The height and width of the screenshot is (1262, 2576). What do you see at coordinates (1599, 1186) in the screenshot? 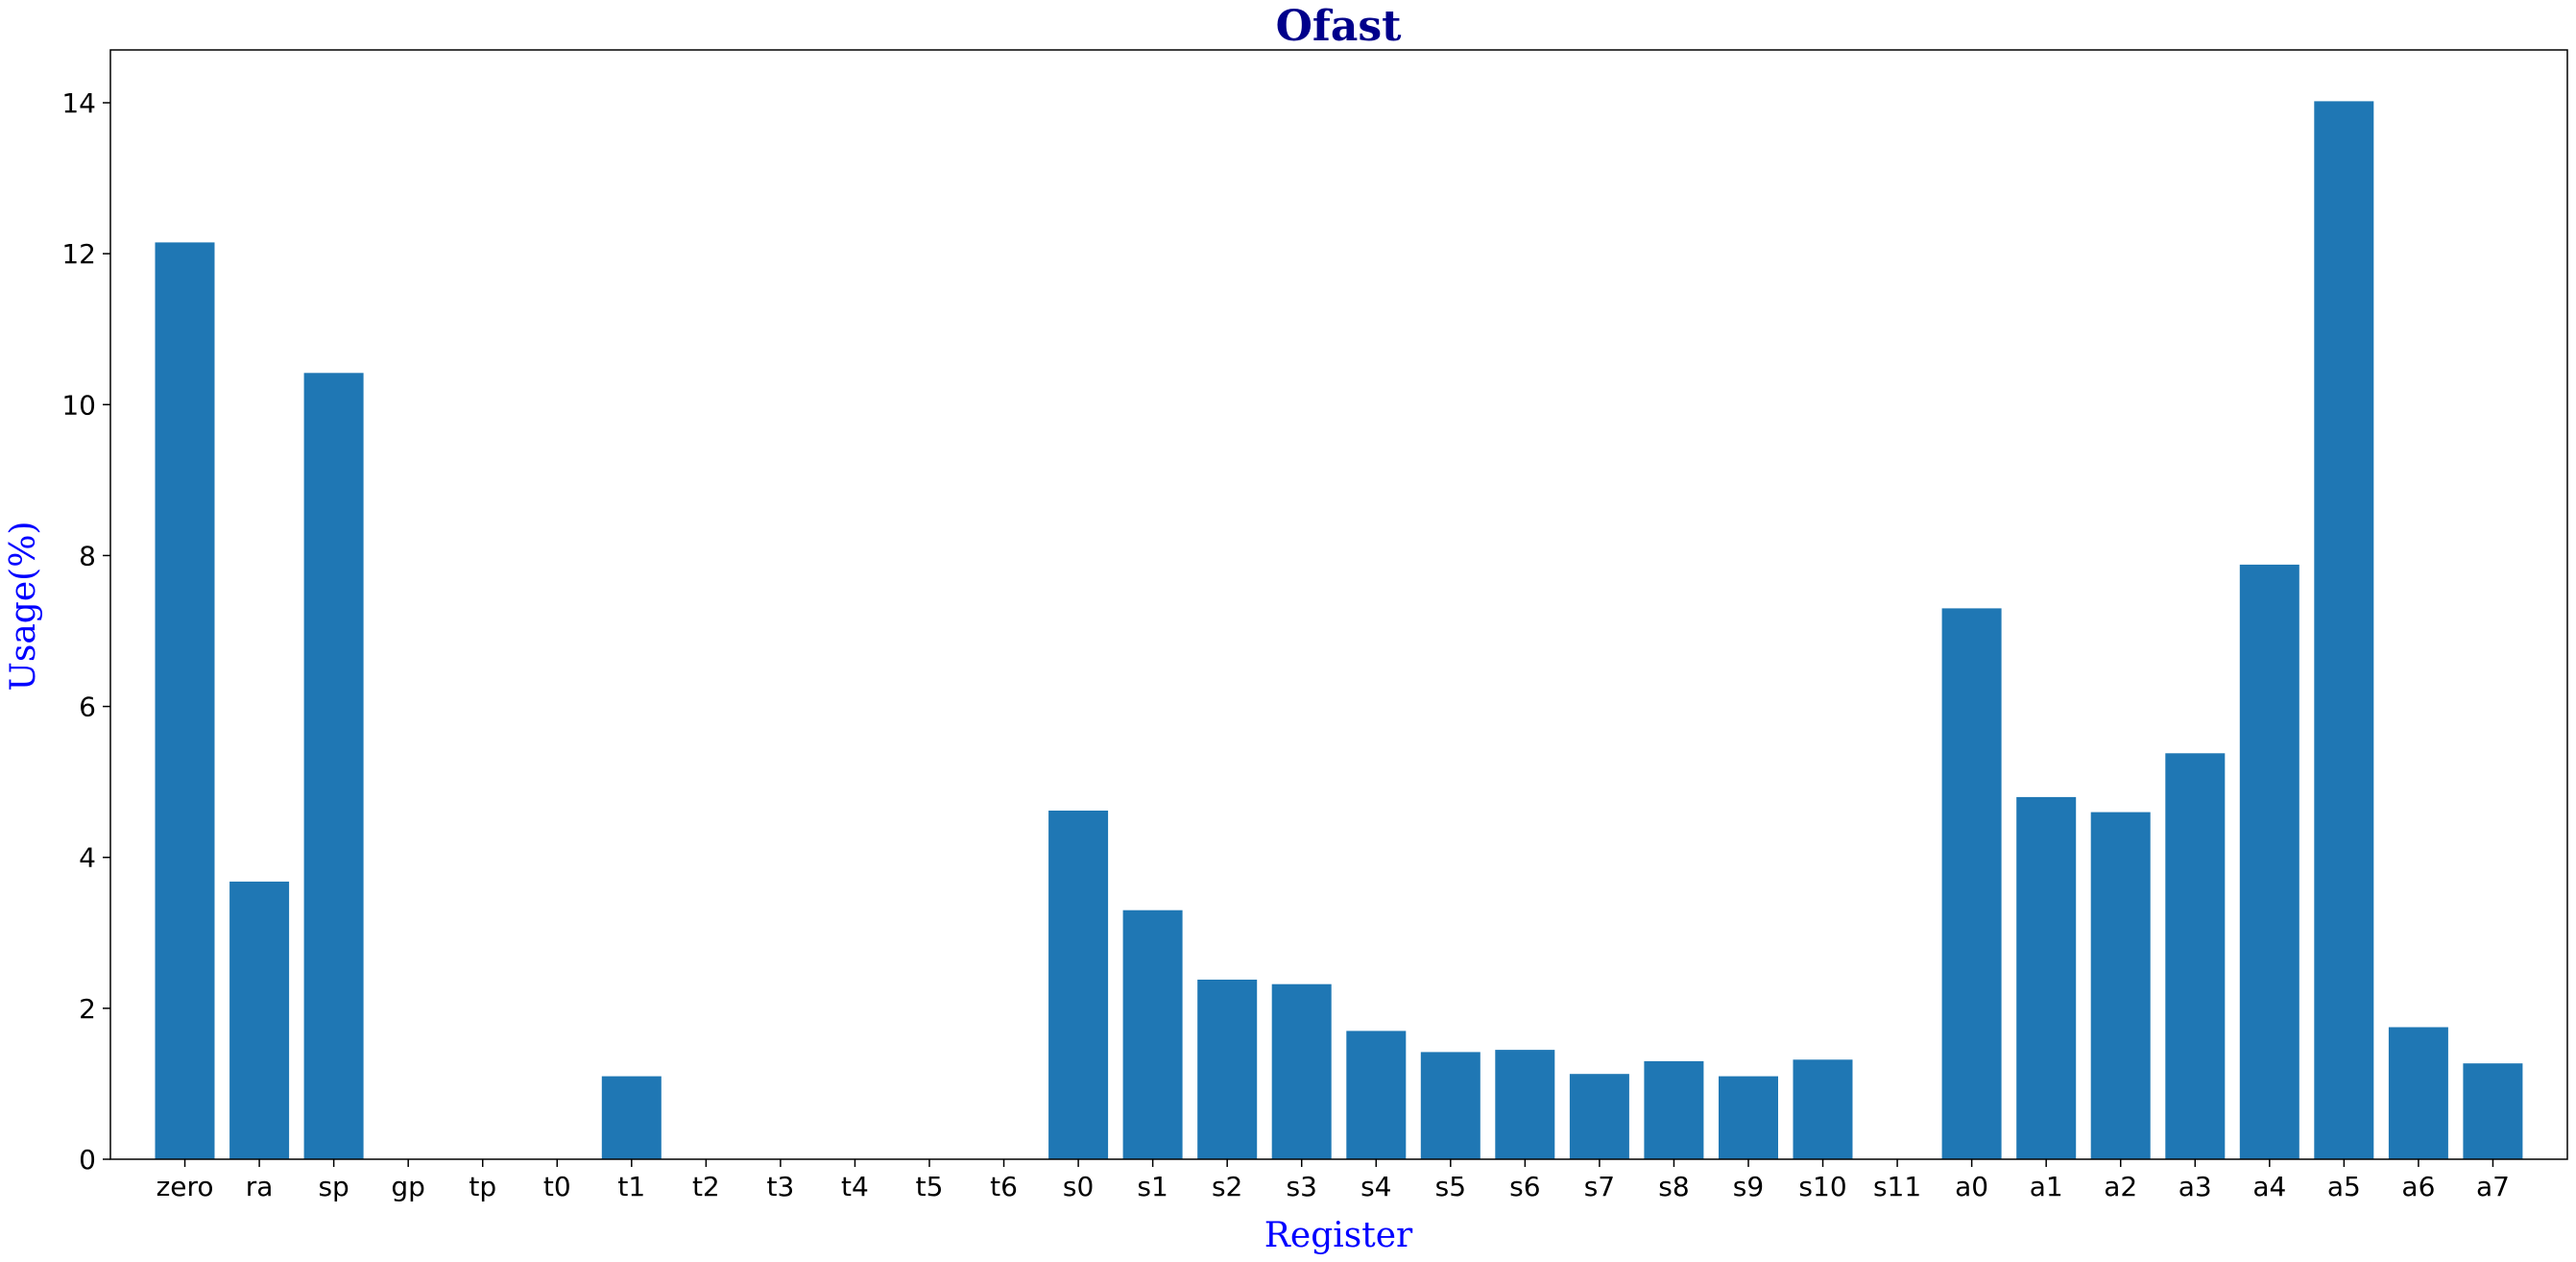
I see `x-tick-label: s7` at bounding box center [1599, 1186].